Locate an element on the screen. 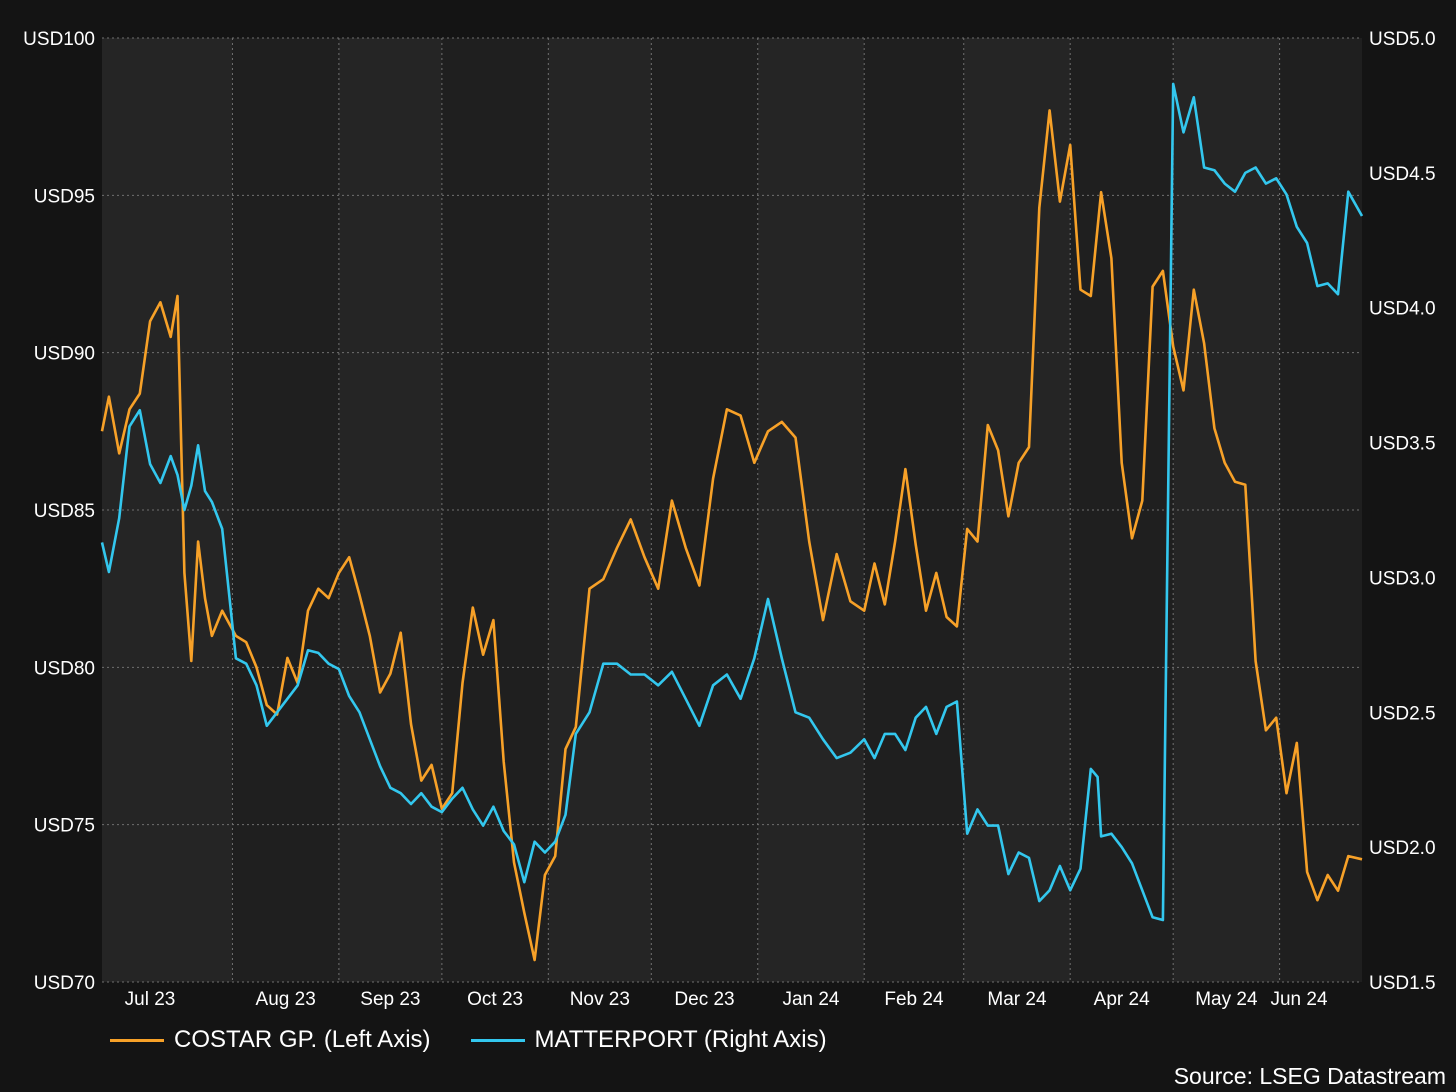  x-tick-label: Jun 24 is located at coordinates (1298, 999).